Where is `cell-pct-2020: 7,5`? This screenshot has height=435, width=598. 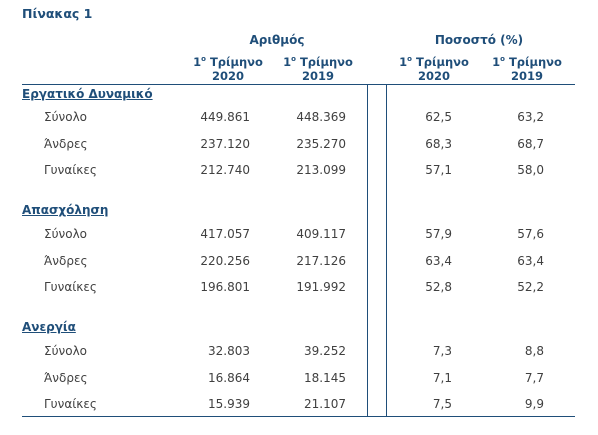 cell-pct-2020: 7,5 is located at coordinates (442, 404).